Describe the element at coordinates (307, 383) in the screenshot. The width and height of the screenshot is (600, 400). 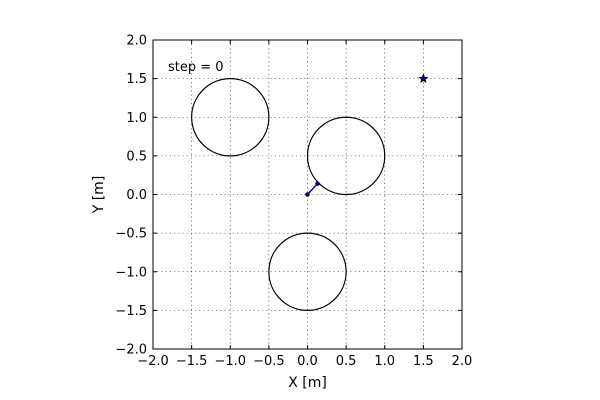
I see `x-axis-label: X [m]` at that location.